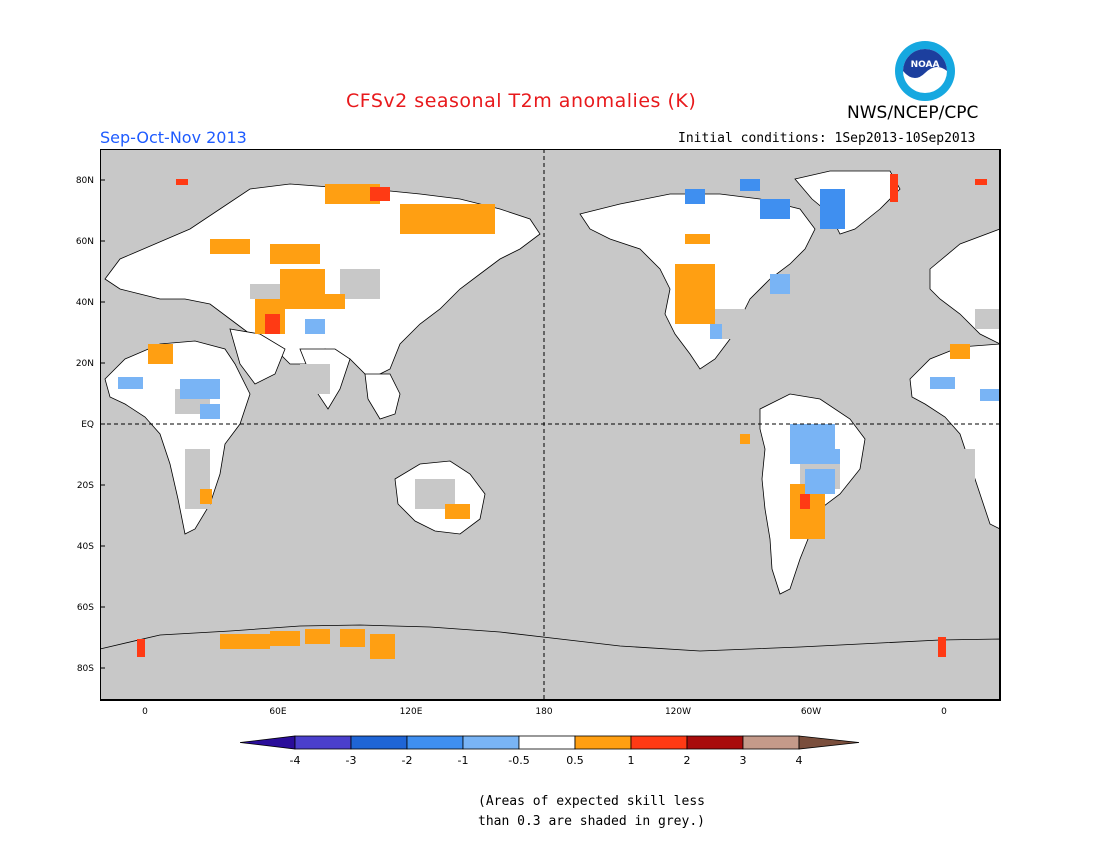 The width and height of the screenshot is (1100, 850). I want to click on colorbar-tick-label: -3, so click(351, 760).